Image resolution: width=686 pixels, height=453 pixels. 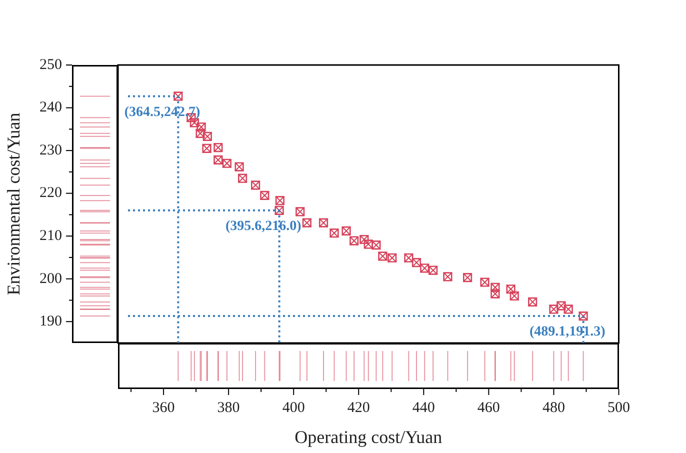 I want to click on x-tick-label: 380, so click(x=228, y=408).